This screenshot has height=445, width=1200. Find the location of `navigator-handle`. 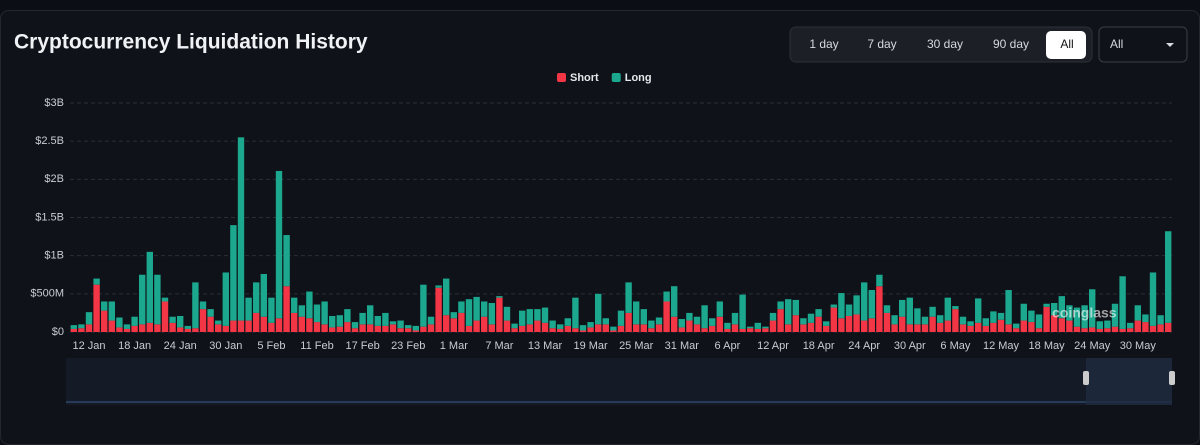

navigator-handle is located at coordinates (1086, 378).